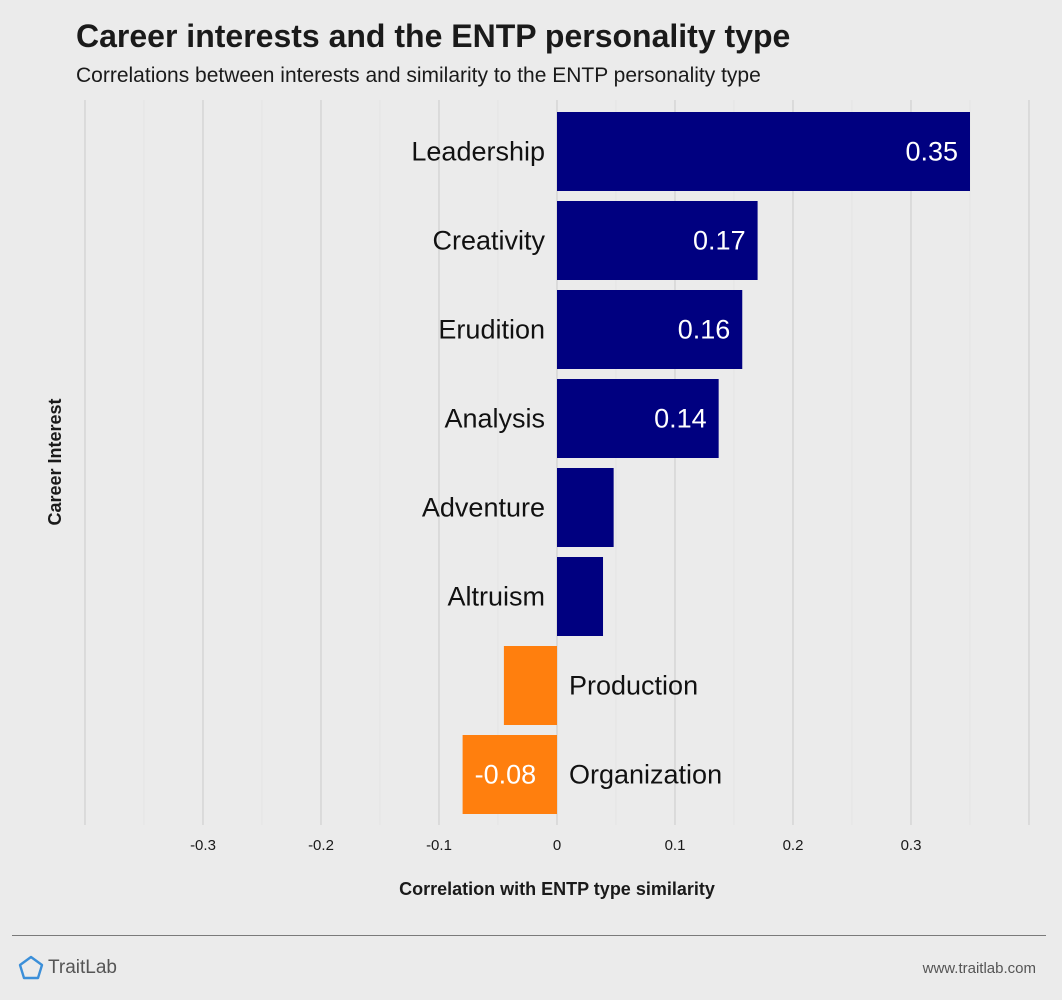 This screenshot has width=1062, height=1000. What do you see at coordinates (979, 968) in the screenshot?
I see `site-url: www.traitlab.com` at bounding box center [979, 968].